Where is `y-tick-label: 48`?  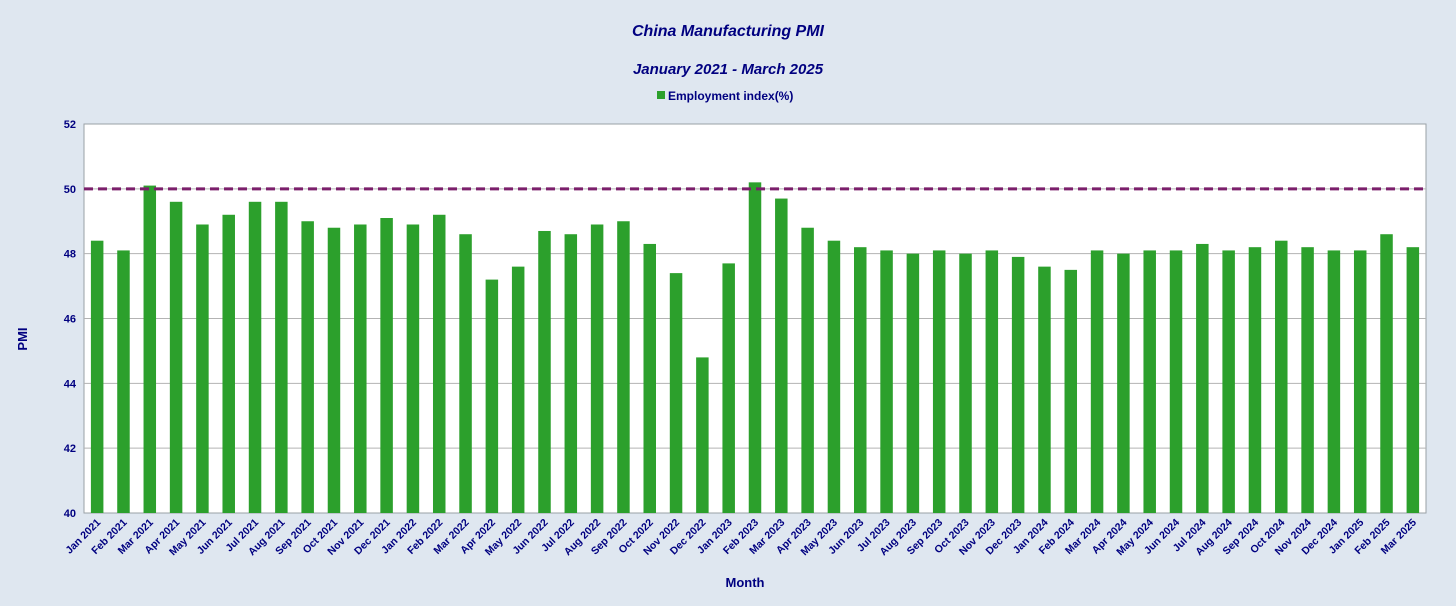
y-tick-label: 48 is located at coordinates (70, 255).